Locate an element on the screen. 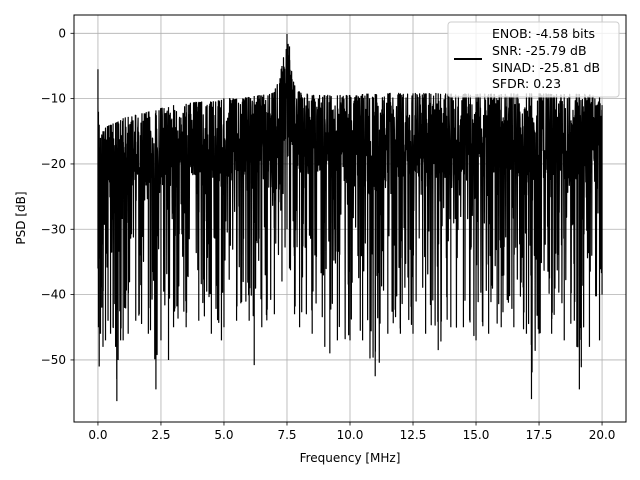 The image size is (640, 480). y-tick-label: 0 is located at coordinates (62, 33).